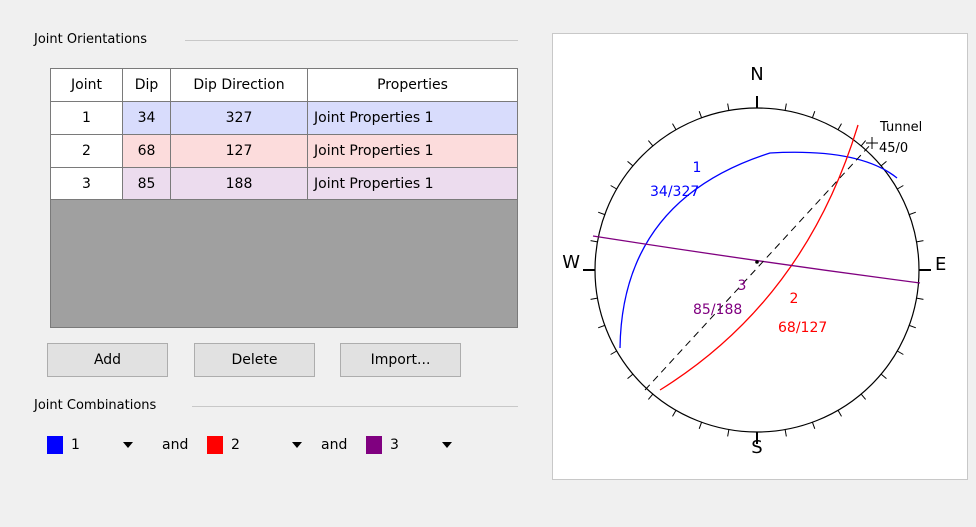 This screenshot has width=976, height=527. What do you see at coordinates (146, 85) in the screenshot?
I see `header: Dip` at bounding box center [146, 85].